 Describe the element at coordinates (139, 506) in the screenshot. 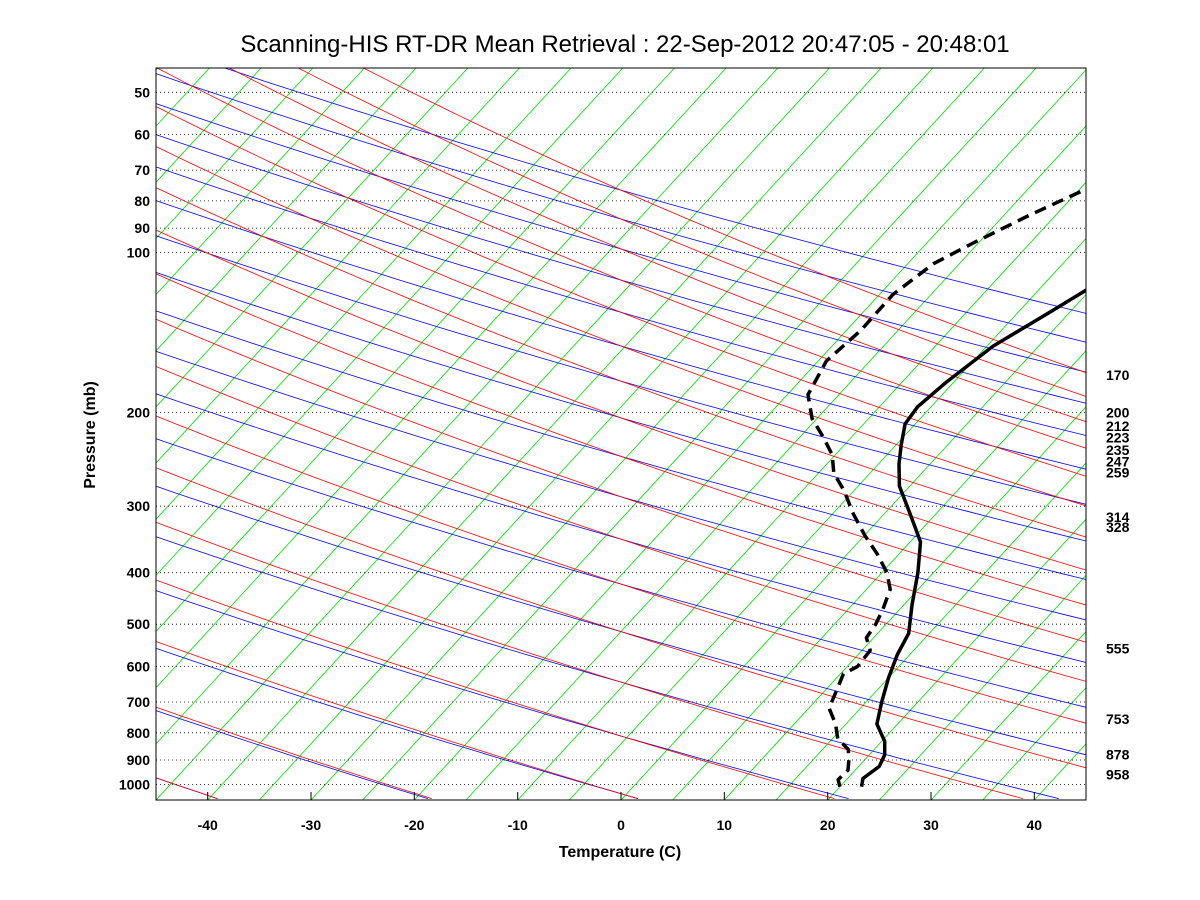

I see `y-tick-label: 300` at that location.